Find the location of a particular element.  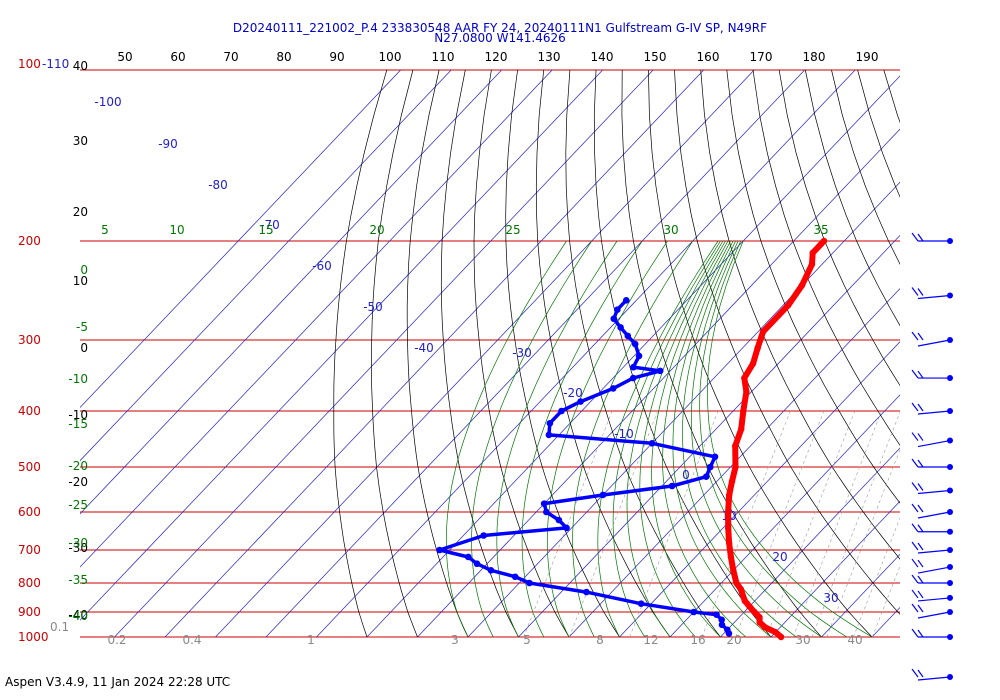

isotherm-label: -10 is located at coordinates (624, 434).